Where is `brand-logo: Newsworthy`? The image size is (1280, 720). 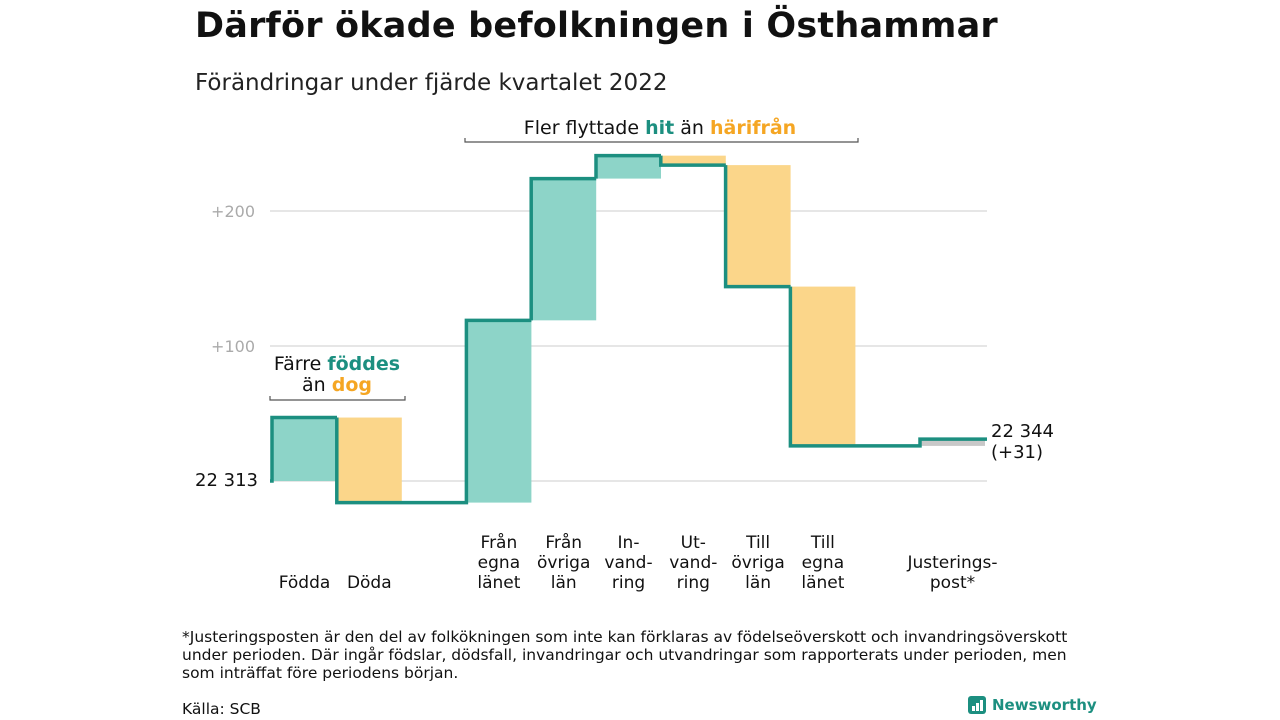
brand-logo: Newsworthy is located at coordinates (1032, 705).